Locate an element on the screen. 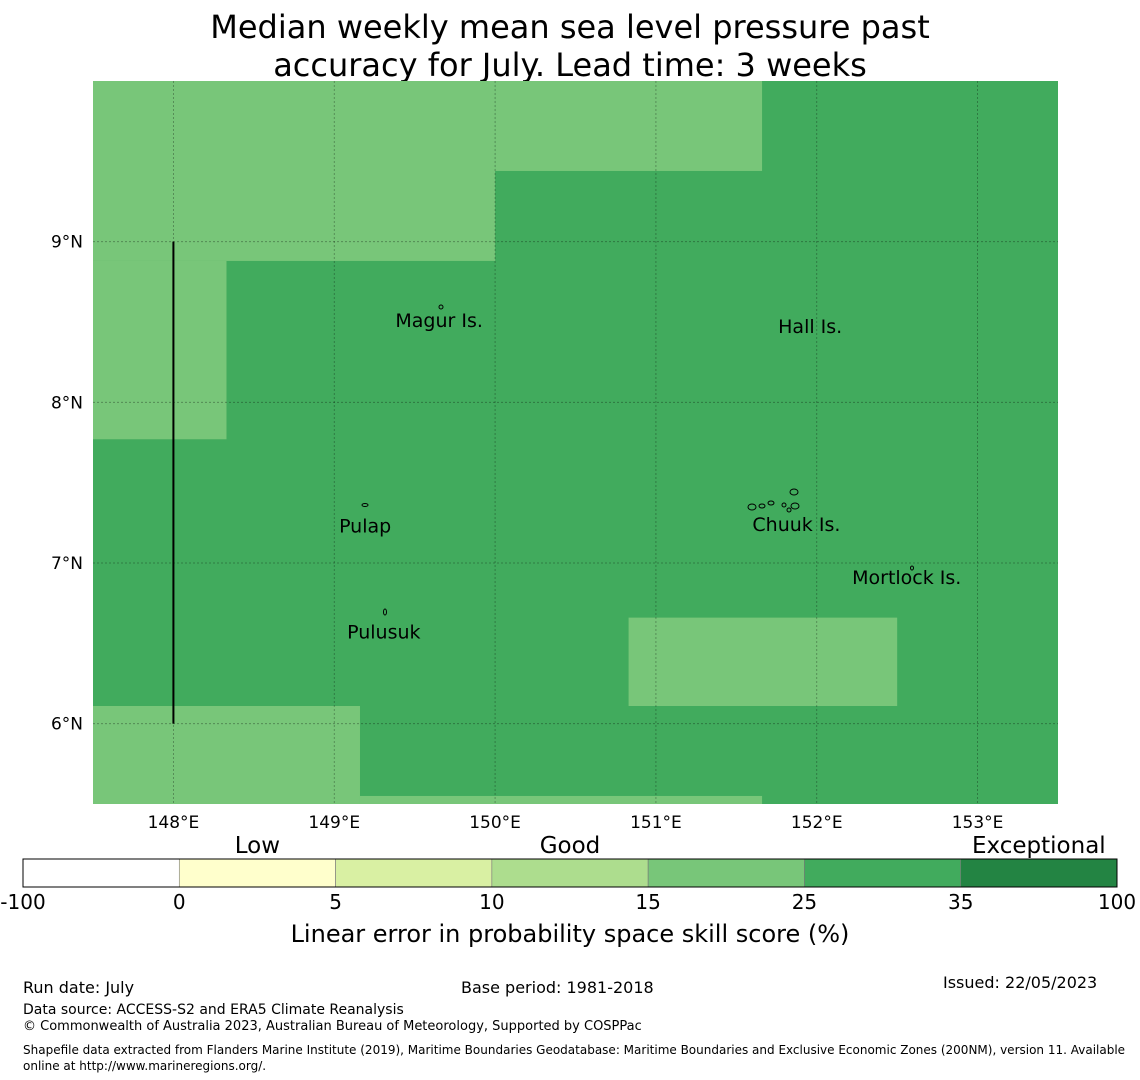 The width and height of the screenshot is (1140, 1080). colorbar-tick-label: 5 is located at coordinates (335, 902).